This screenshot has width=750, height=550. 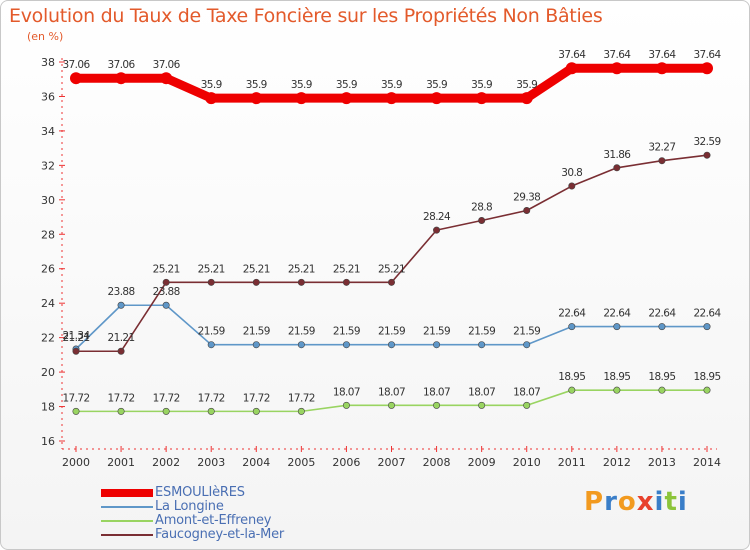 What do you see at coordinates (437, 217) in the screenshot?
I see `data-label: 28.24` at bounding box center [437, 217].